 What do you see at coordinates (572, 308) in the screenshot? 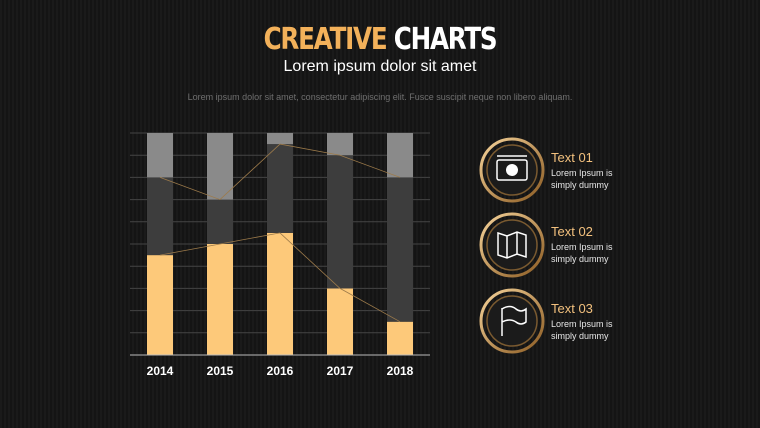
I see `item-title: Text 03` at bounding box center [572, 308].